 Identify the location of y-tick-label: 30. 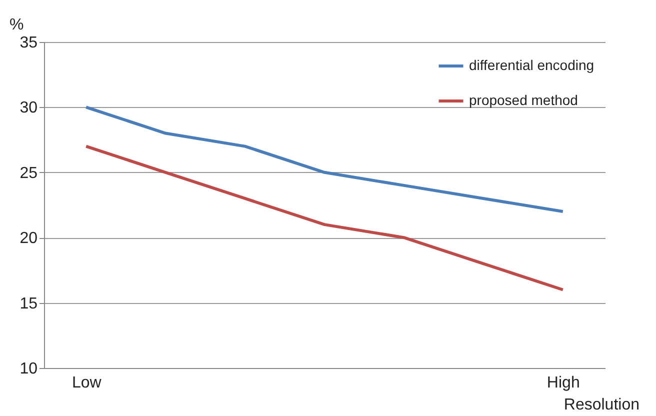
(29, 108).